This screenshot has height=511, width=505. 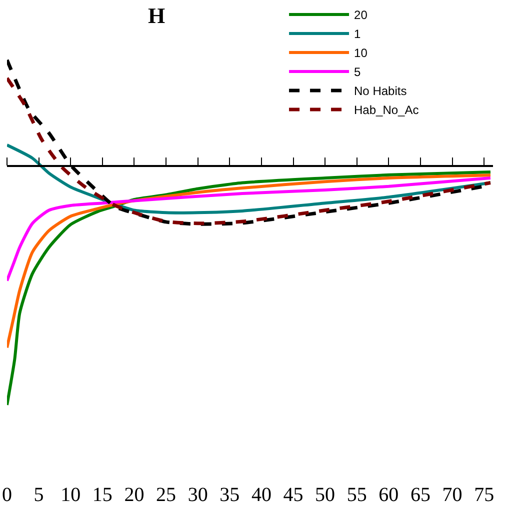 What do you see at coordinates (358, 72) in the screenshot?
I see `legend-label: 5` at bounding box center [358, 72].